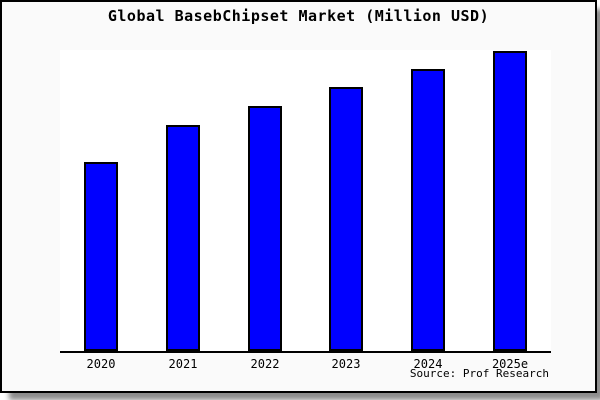 The height and width of the screenshot is (400, 600). I want to click on bar-2021, so click(183, 238).